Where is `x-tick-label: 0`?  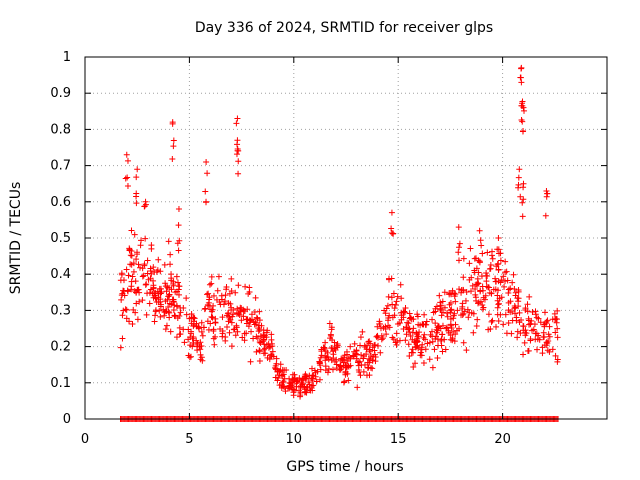 x-tick-label: 0 is located at coordinates (85, 439).